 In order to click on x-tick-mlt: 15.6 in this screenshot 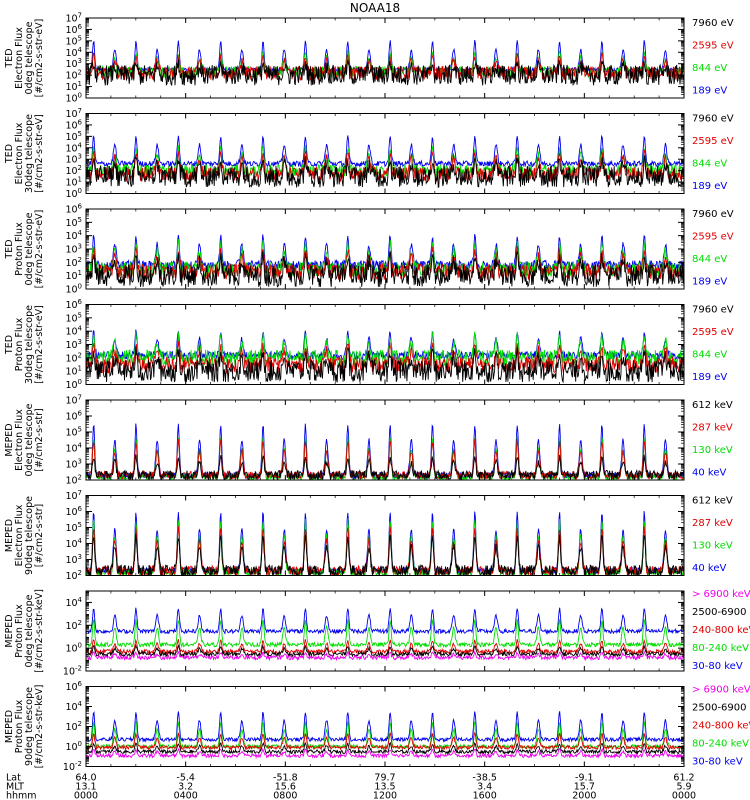, I will do `click(285, 787)`.